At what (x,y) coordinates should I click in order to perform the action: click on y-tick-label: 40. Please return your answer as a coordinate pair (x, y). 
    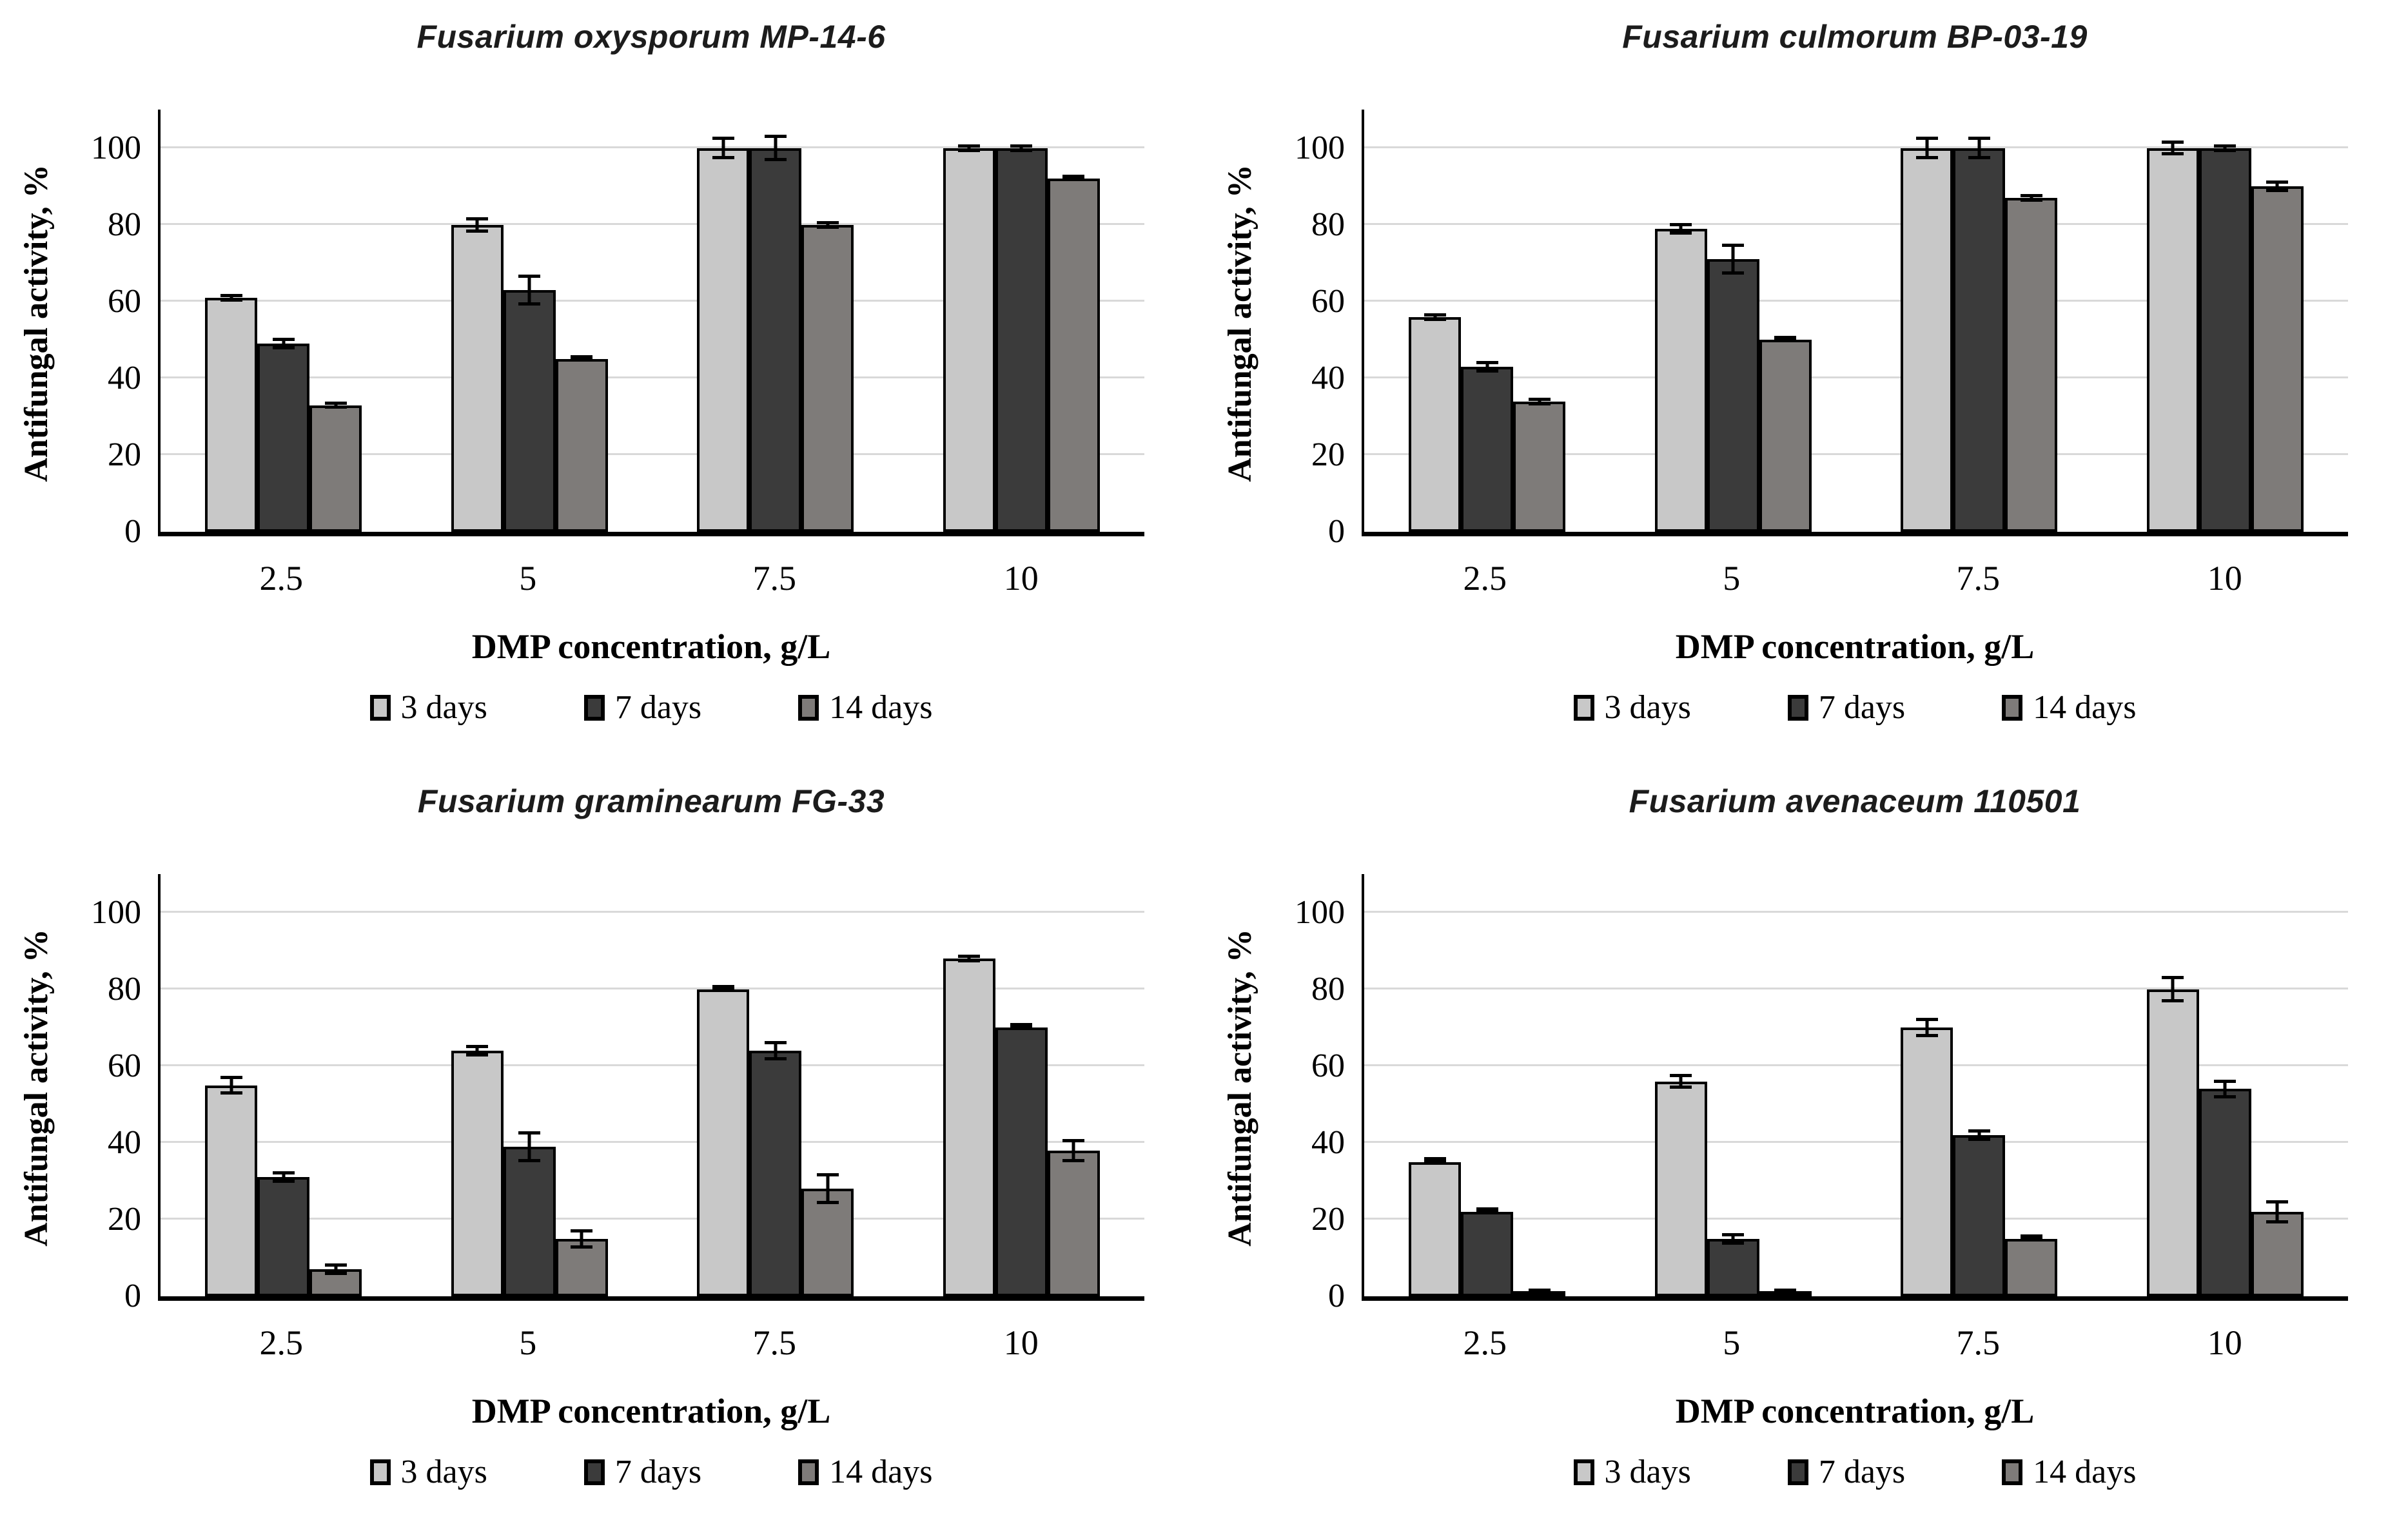
    Looking at the image, I should click on (124, 377).